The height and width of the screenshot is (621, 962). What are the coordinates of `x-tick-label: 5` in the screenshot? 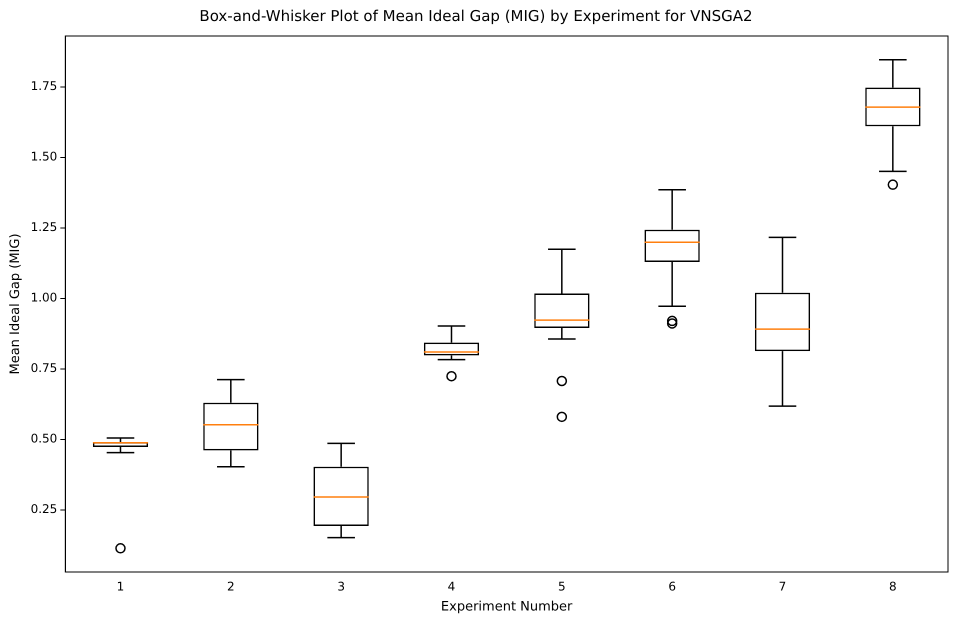 It's located at (562, 586).